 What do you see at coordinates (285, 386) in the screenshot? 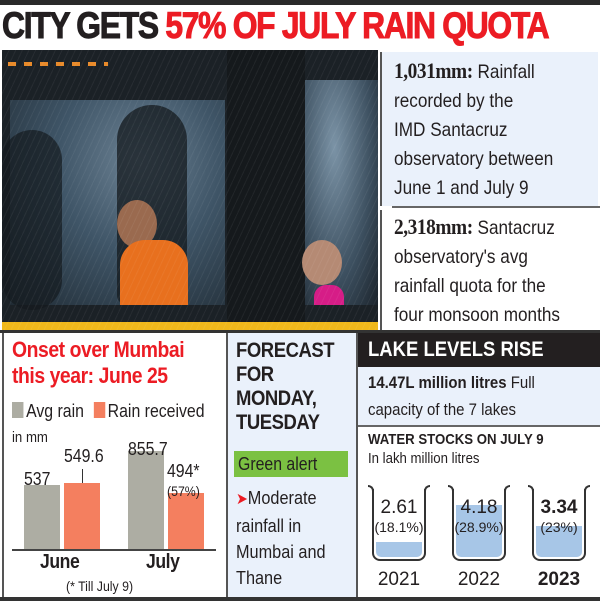
I see `forecast-title: FORECAST FOR MONDAY, TUESDAY` at bounding box center [285, 386].